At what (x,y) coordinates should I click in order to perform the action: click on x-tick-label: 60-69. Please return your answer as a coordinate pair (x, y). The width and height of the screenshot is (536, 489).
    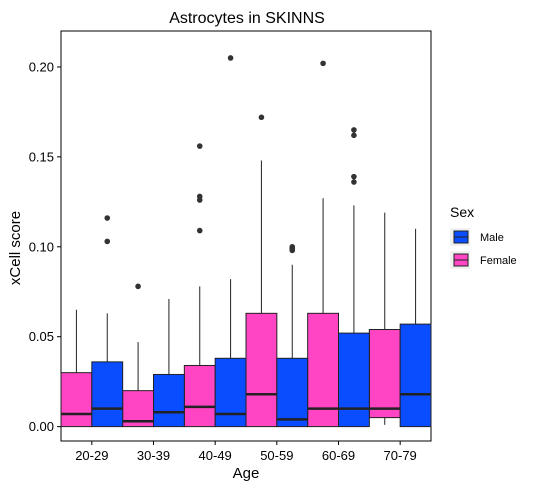
    Looking at the image, I should click on (338, 455).